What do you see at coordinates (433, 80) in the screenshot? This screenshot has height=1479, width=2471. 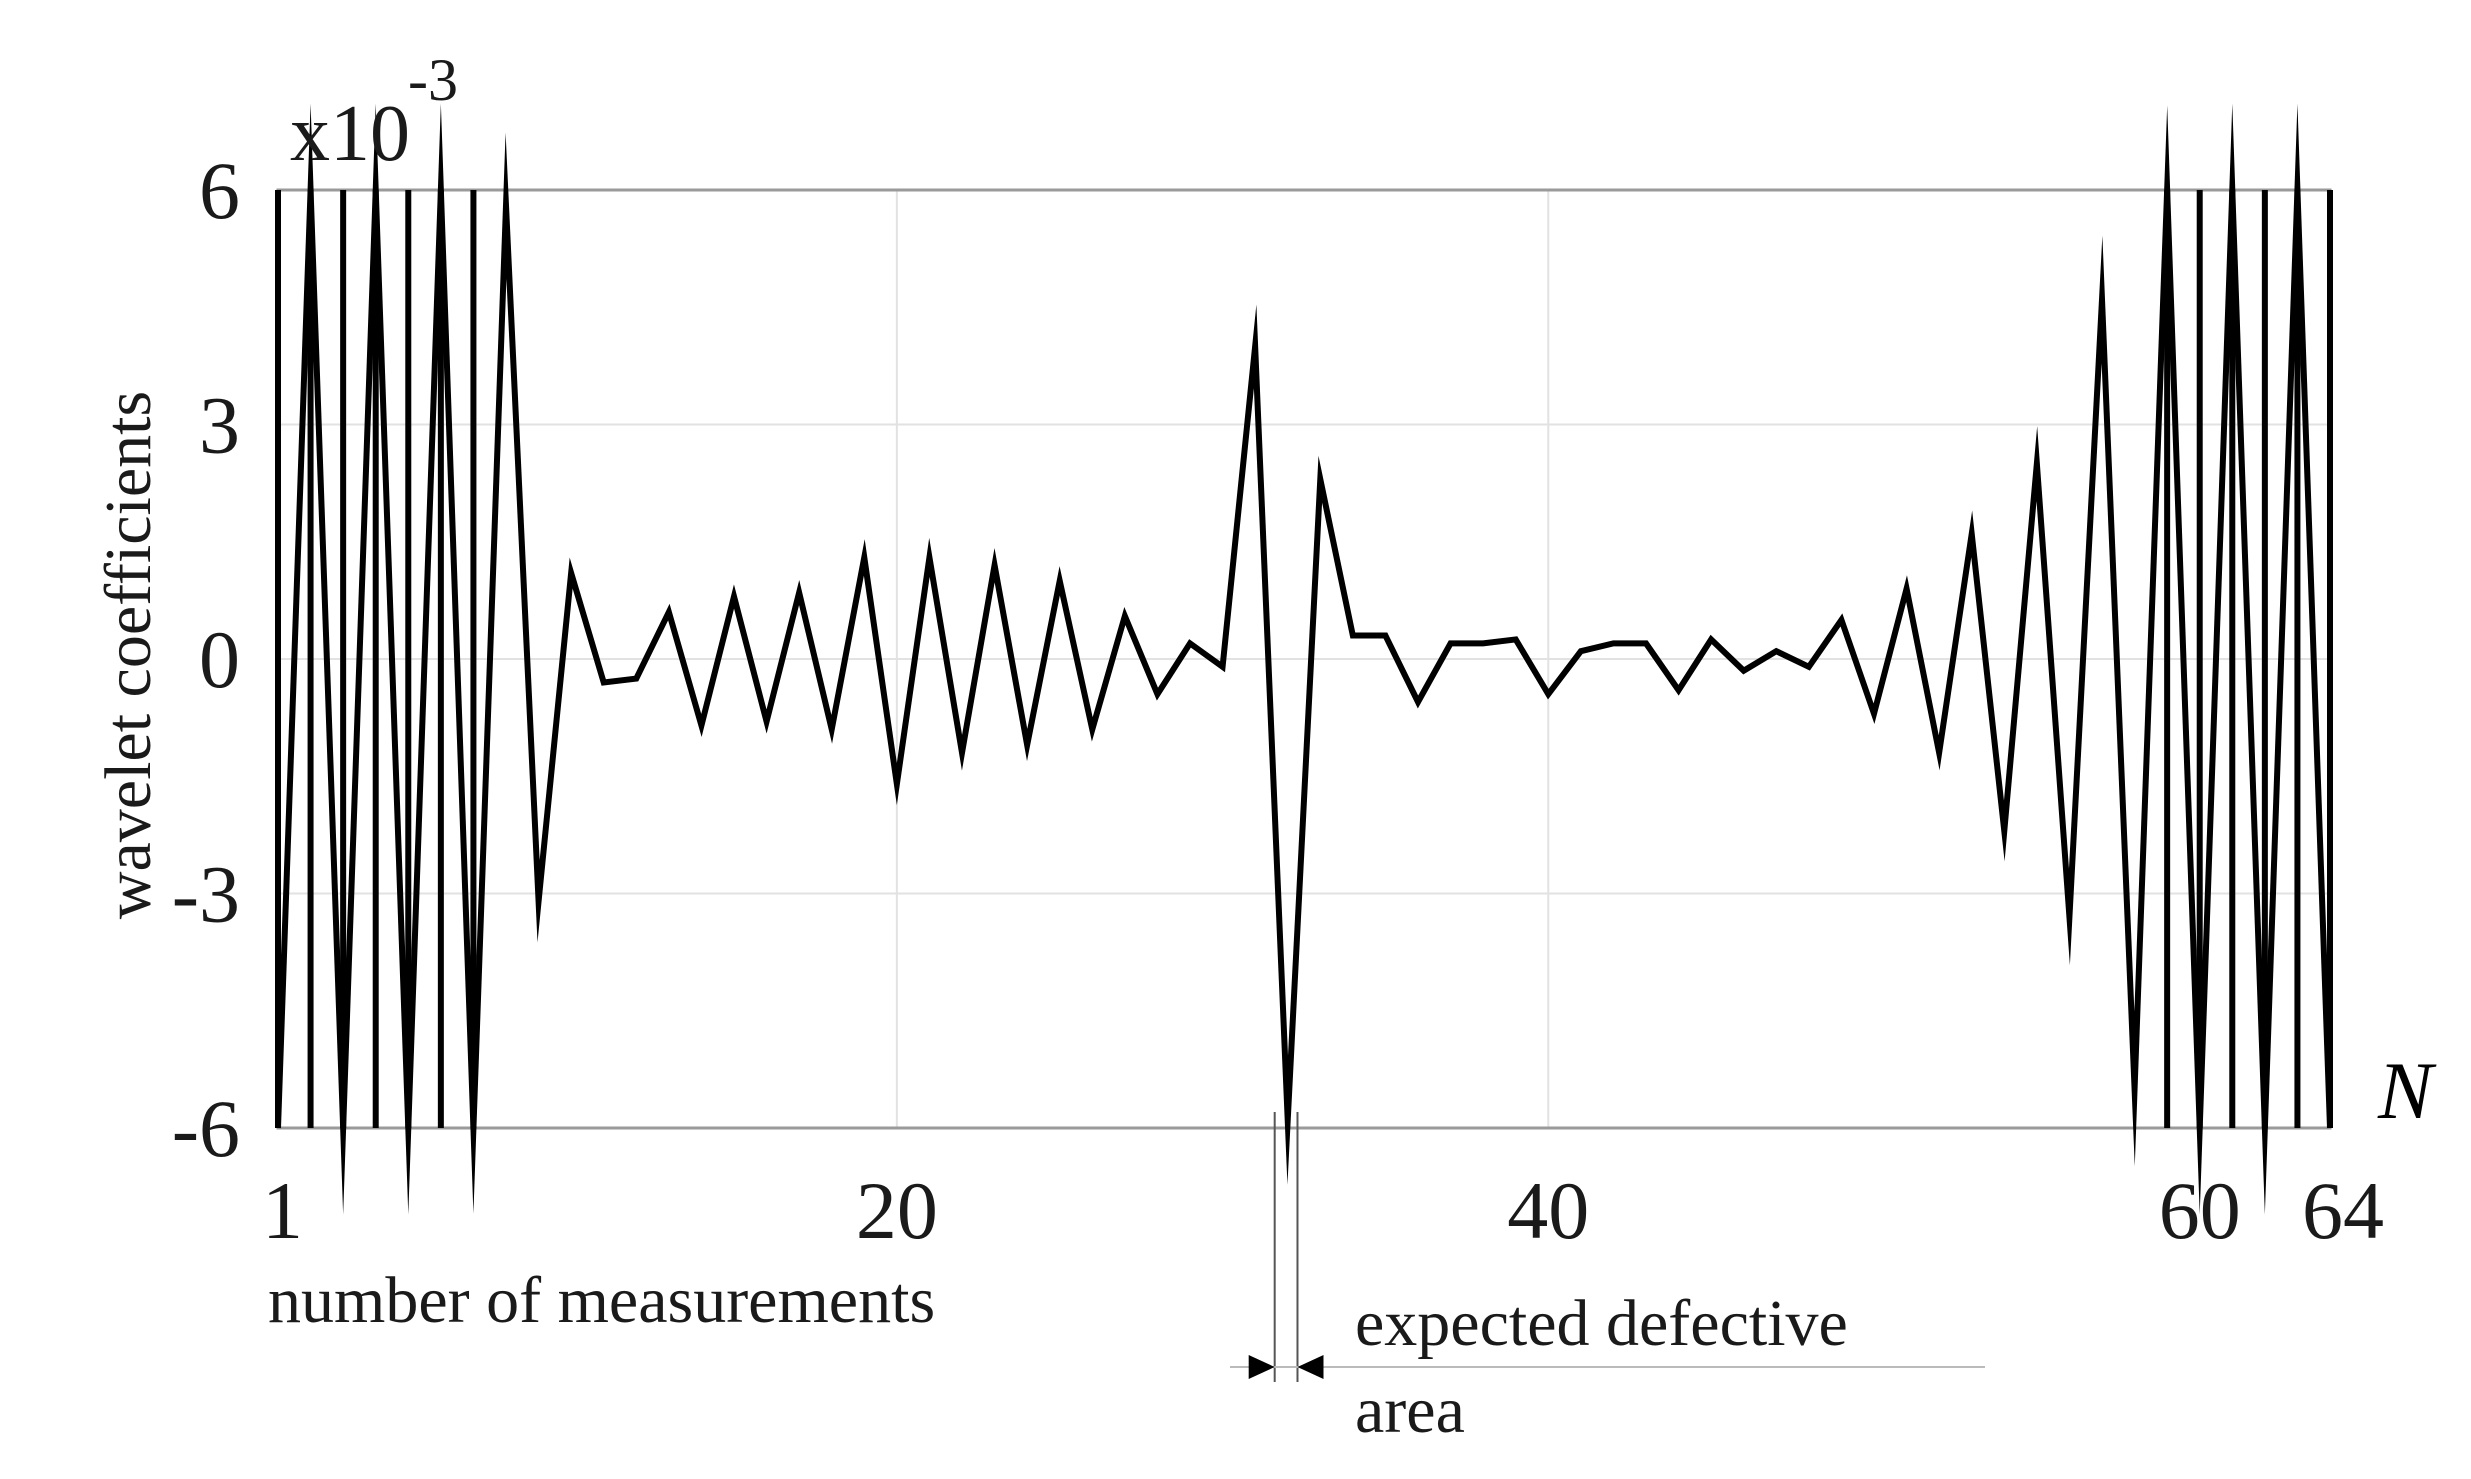 I see `y-scale-exponent: -3` at bounding box center [433, 80].